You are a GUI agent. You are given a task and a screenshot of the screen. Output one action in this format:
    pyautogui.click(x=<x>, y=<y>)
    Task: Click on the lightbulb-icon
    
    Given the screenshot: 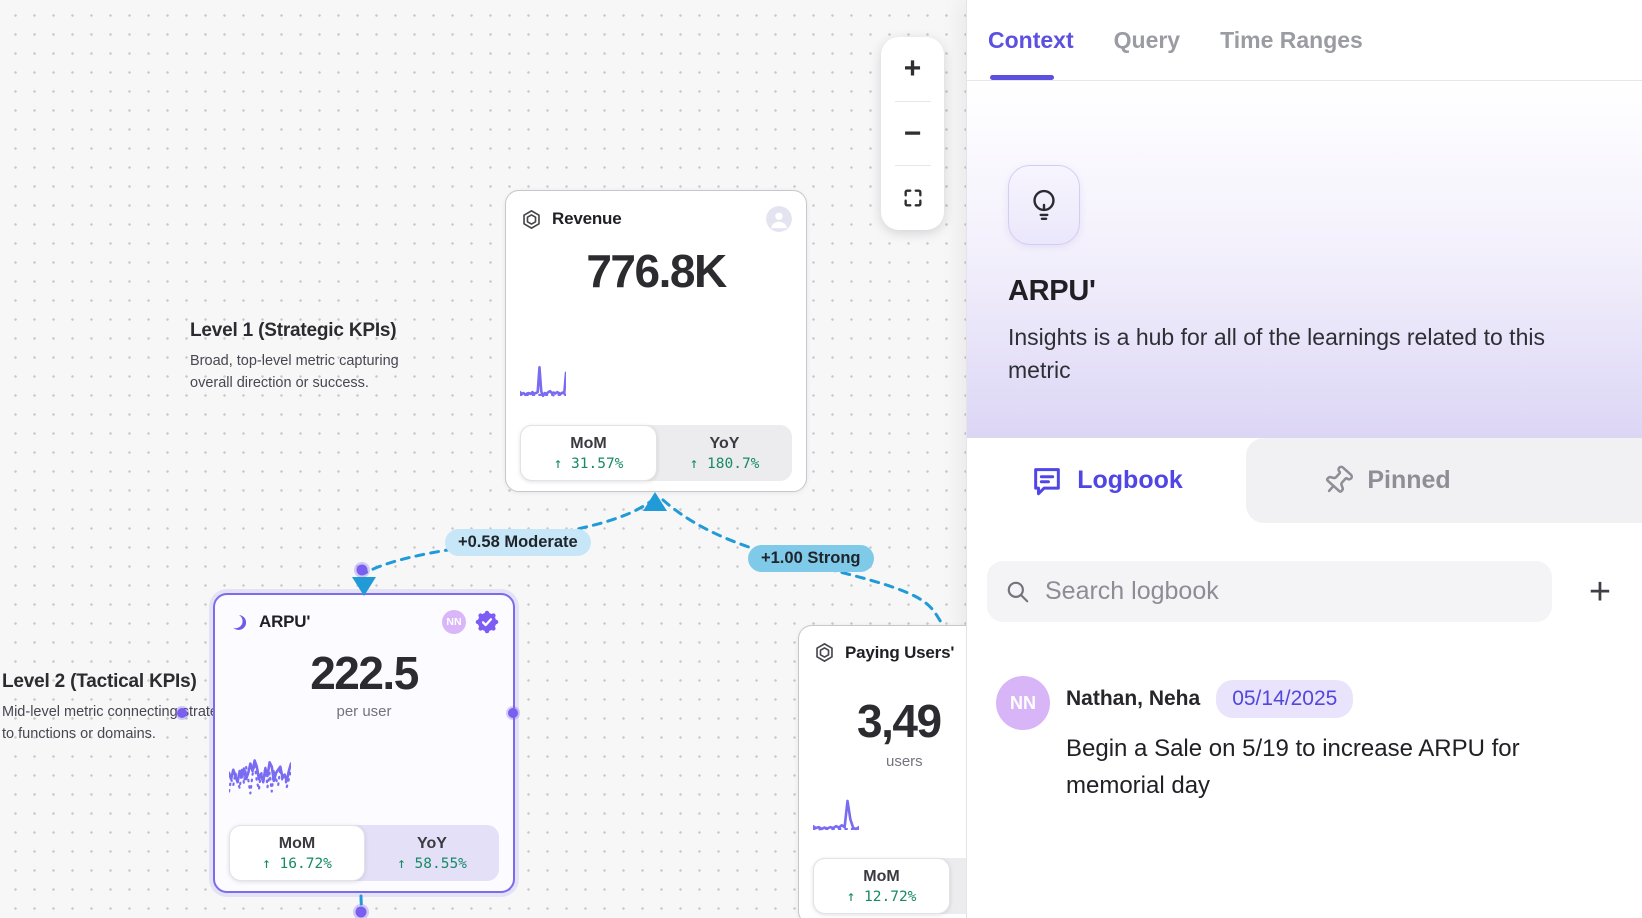 What is the action you would take?
    pyautogui.click(x=1044, y=205)
    